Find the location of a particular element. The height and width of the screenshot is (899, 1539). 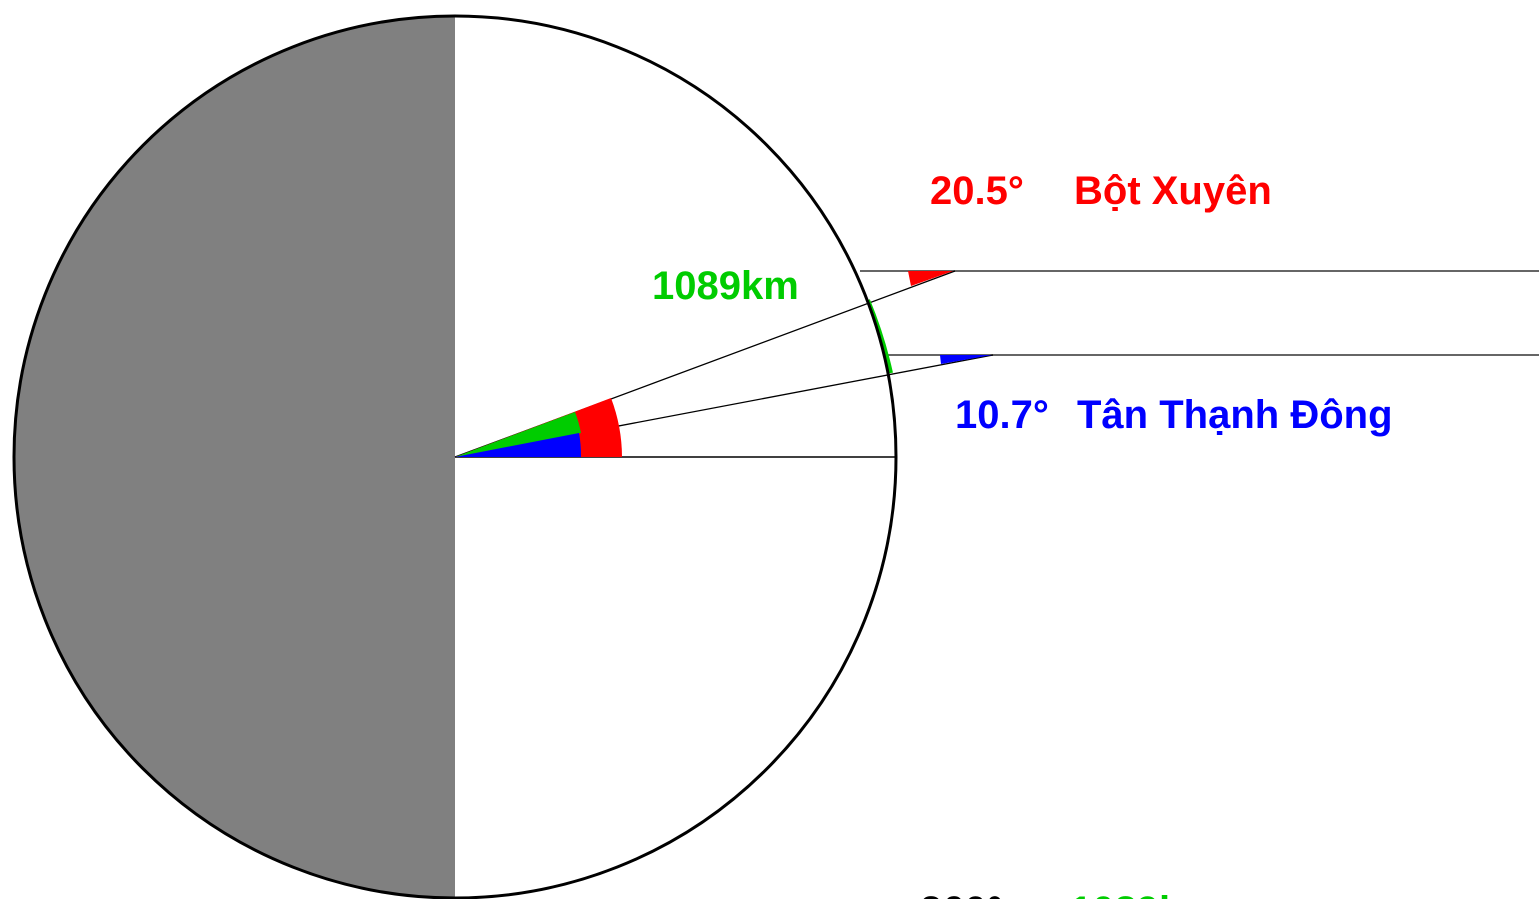

angle-wedge-difference is located at coordinates (518, 434).